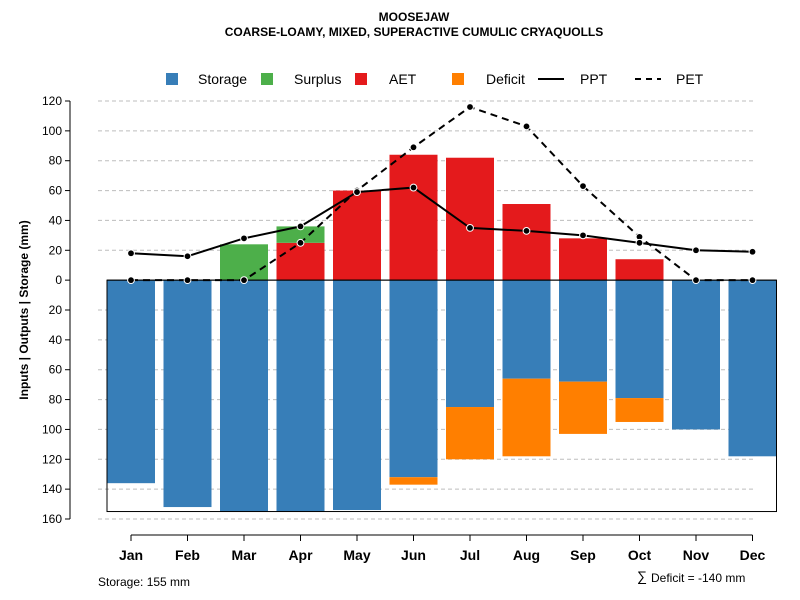 The height and width of the screenshot is (600, 800). What do you see at coordinates (144, 582) in the screenshot?
I see `footer-storage: Storage: 155 mm` at bounding box center [144, 582].